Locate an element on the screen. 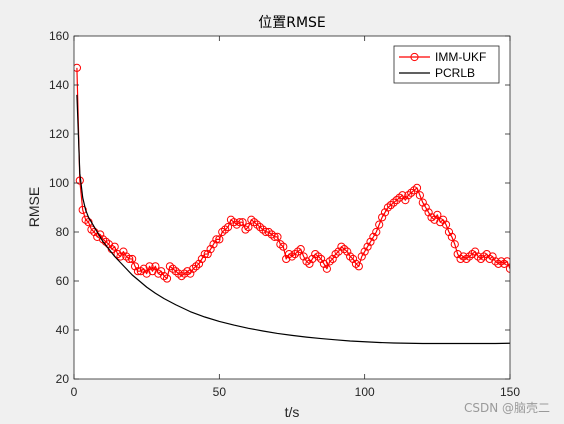 The height and width of the screenshot is (424, 564). legend-box is located at coordinates (446, 64).